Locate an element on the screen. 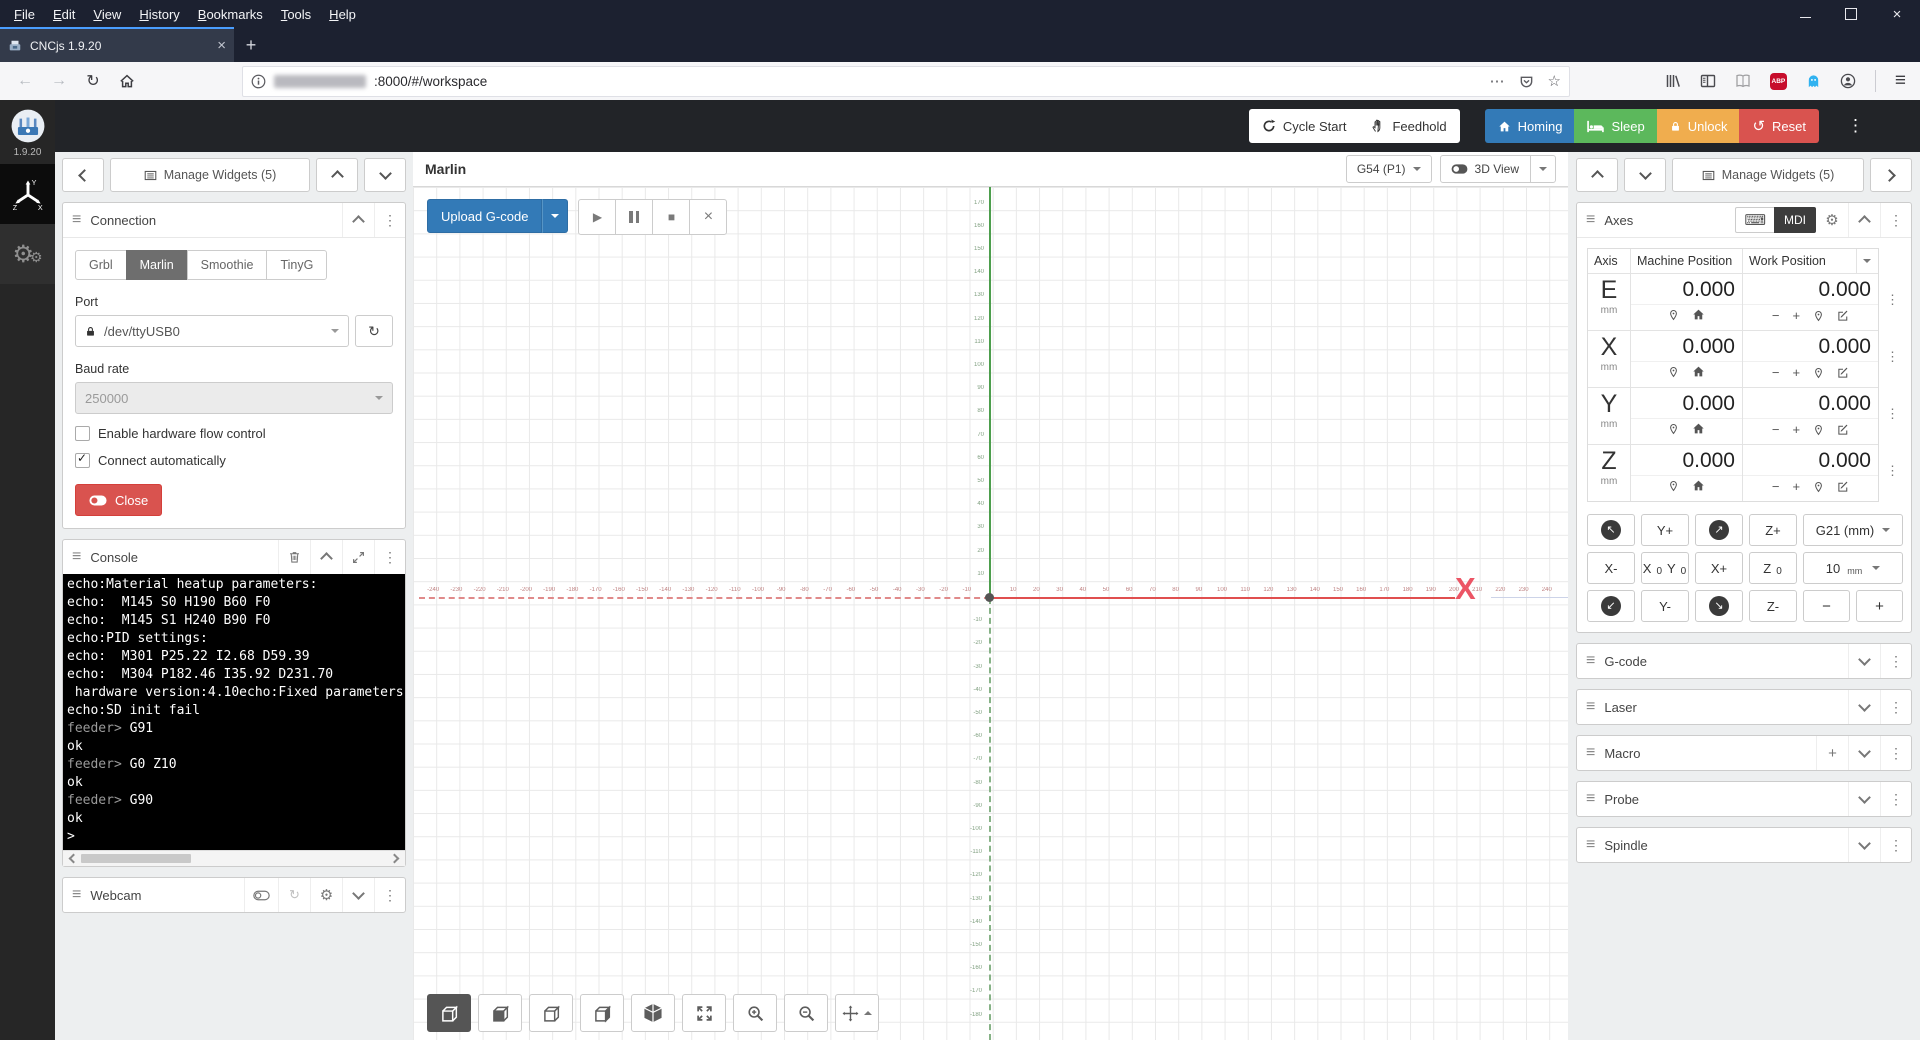 This screenshot has width=1920, height=1040. menu-bookmarks: Bookmarks is located at coordinates (230, 14).